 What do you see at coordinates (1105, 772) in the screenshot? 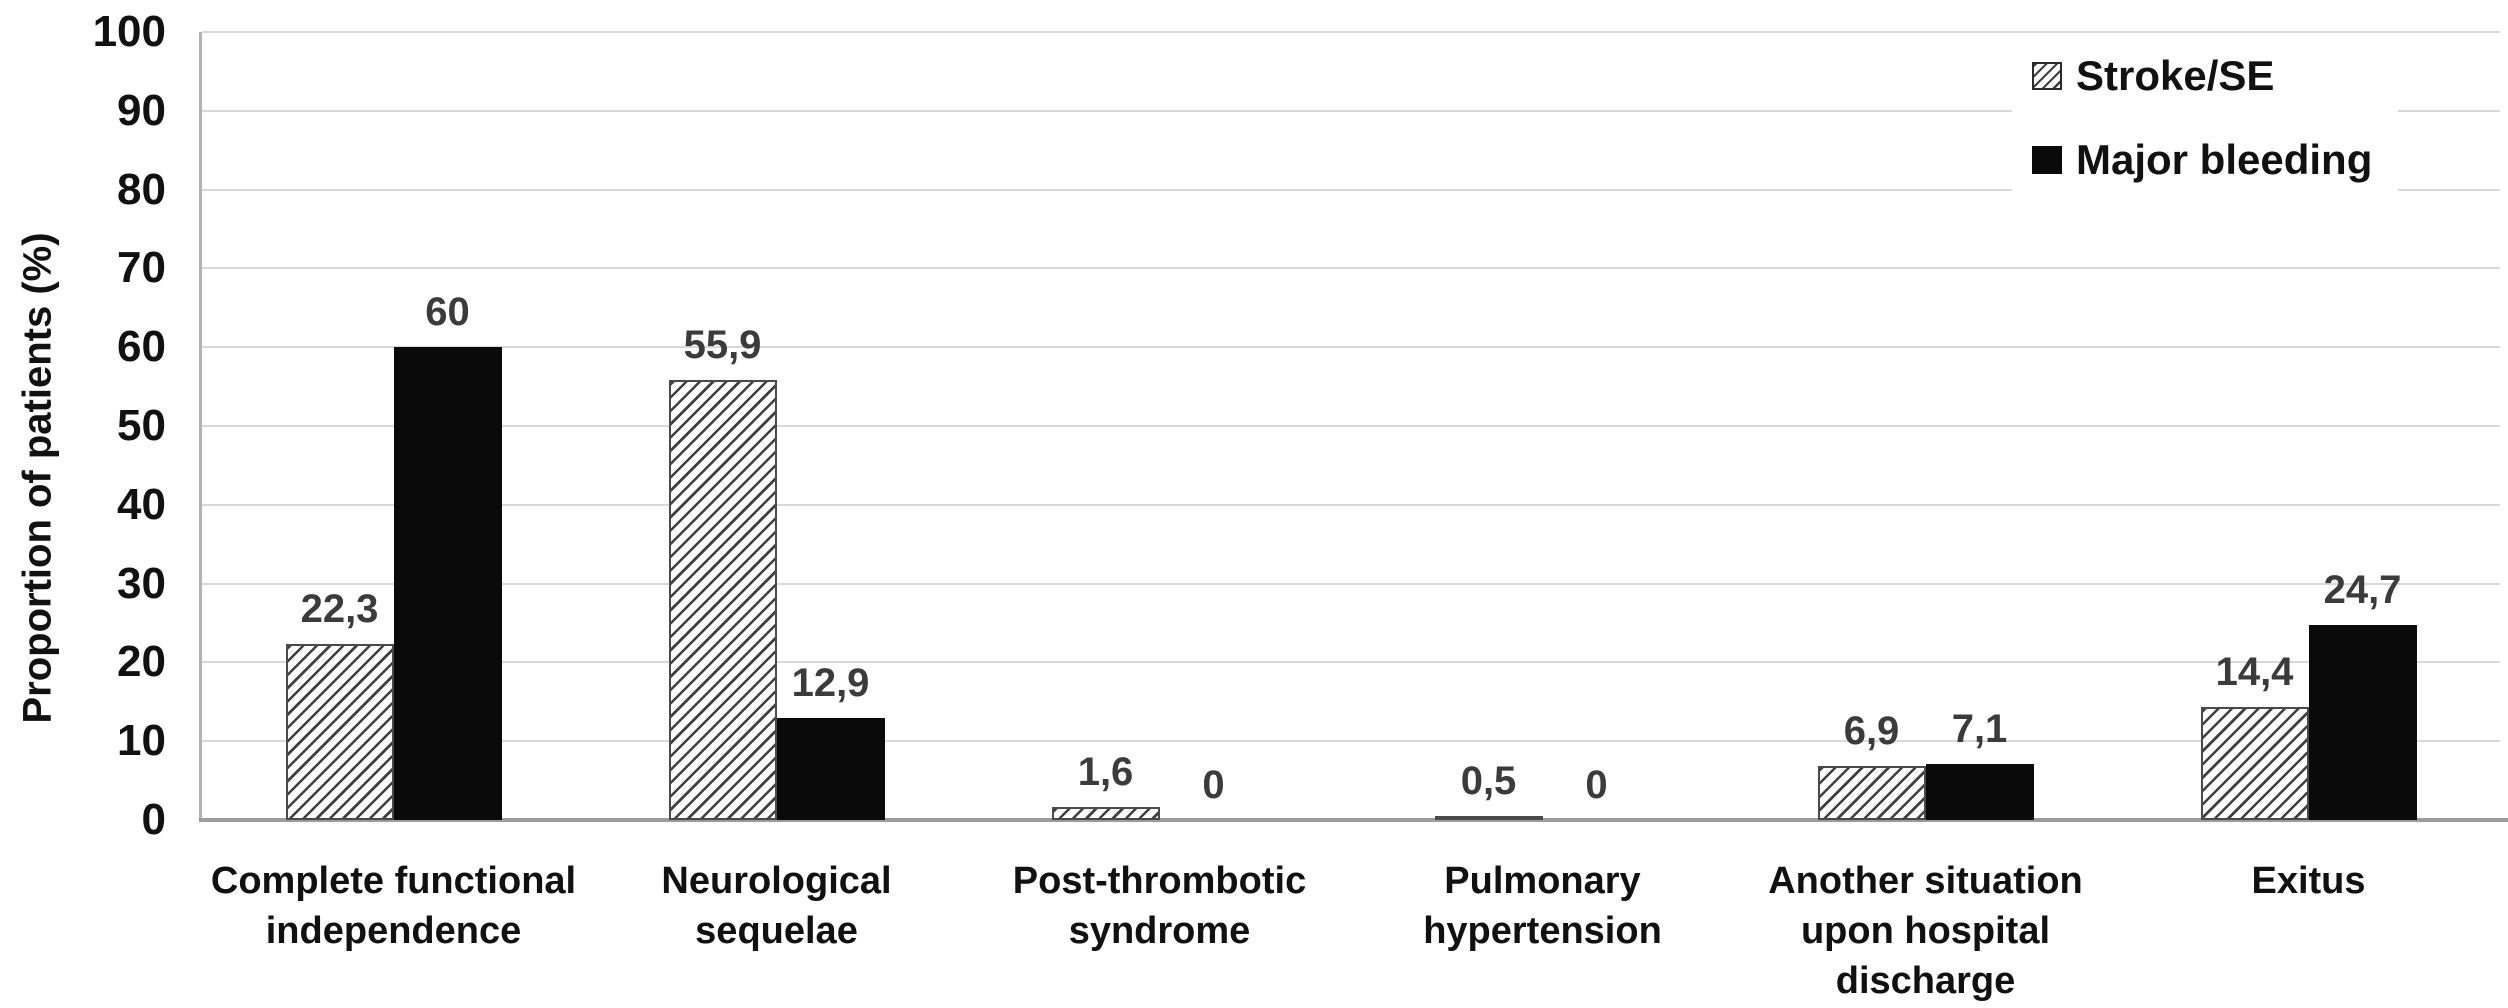
I see `bar-value-label: 1,6` at bounding box center [1105, 772].